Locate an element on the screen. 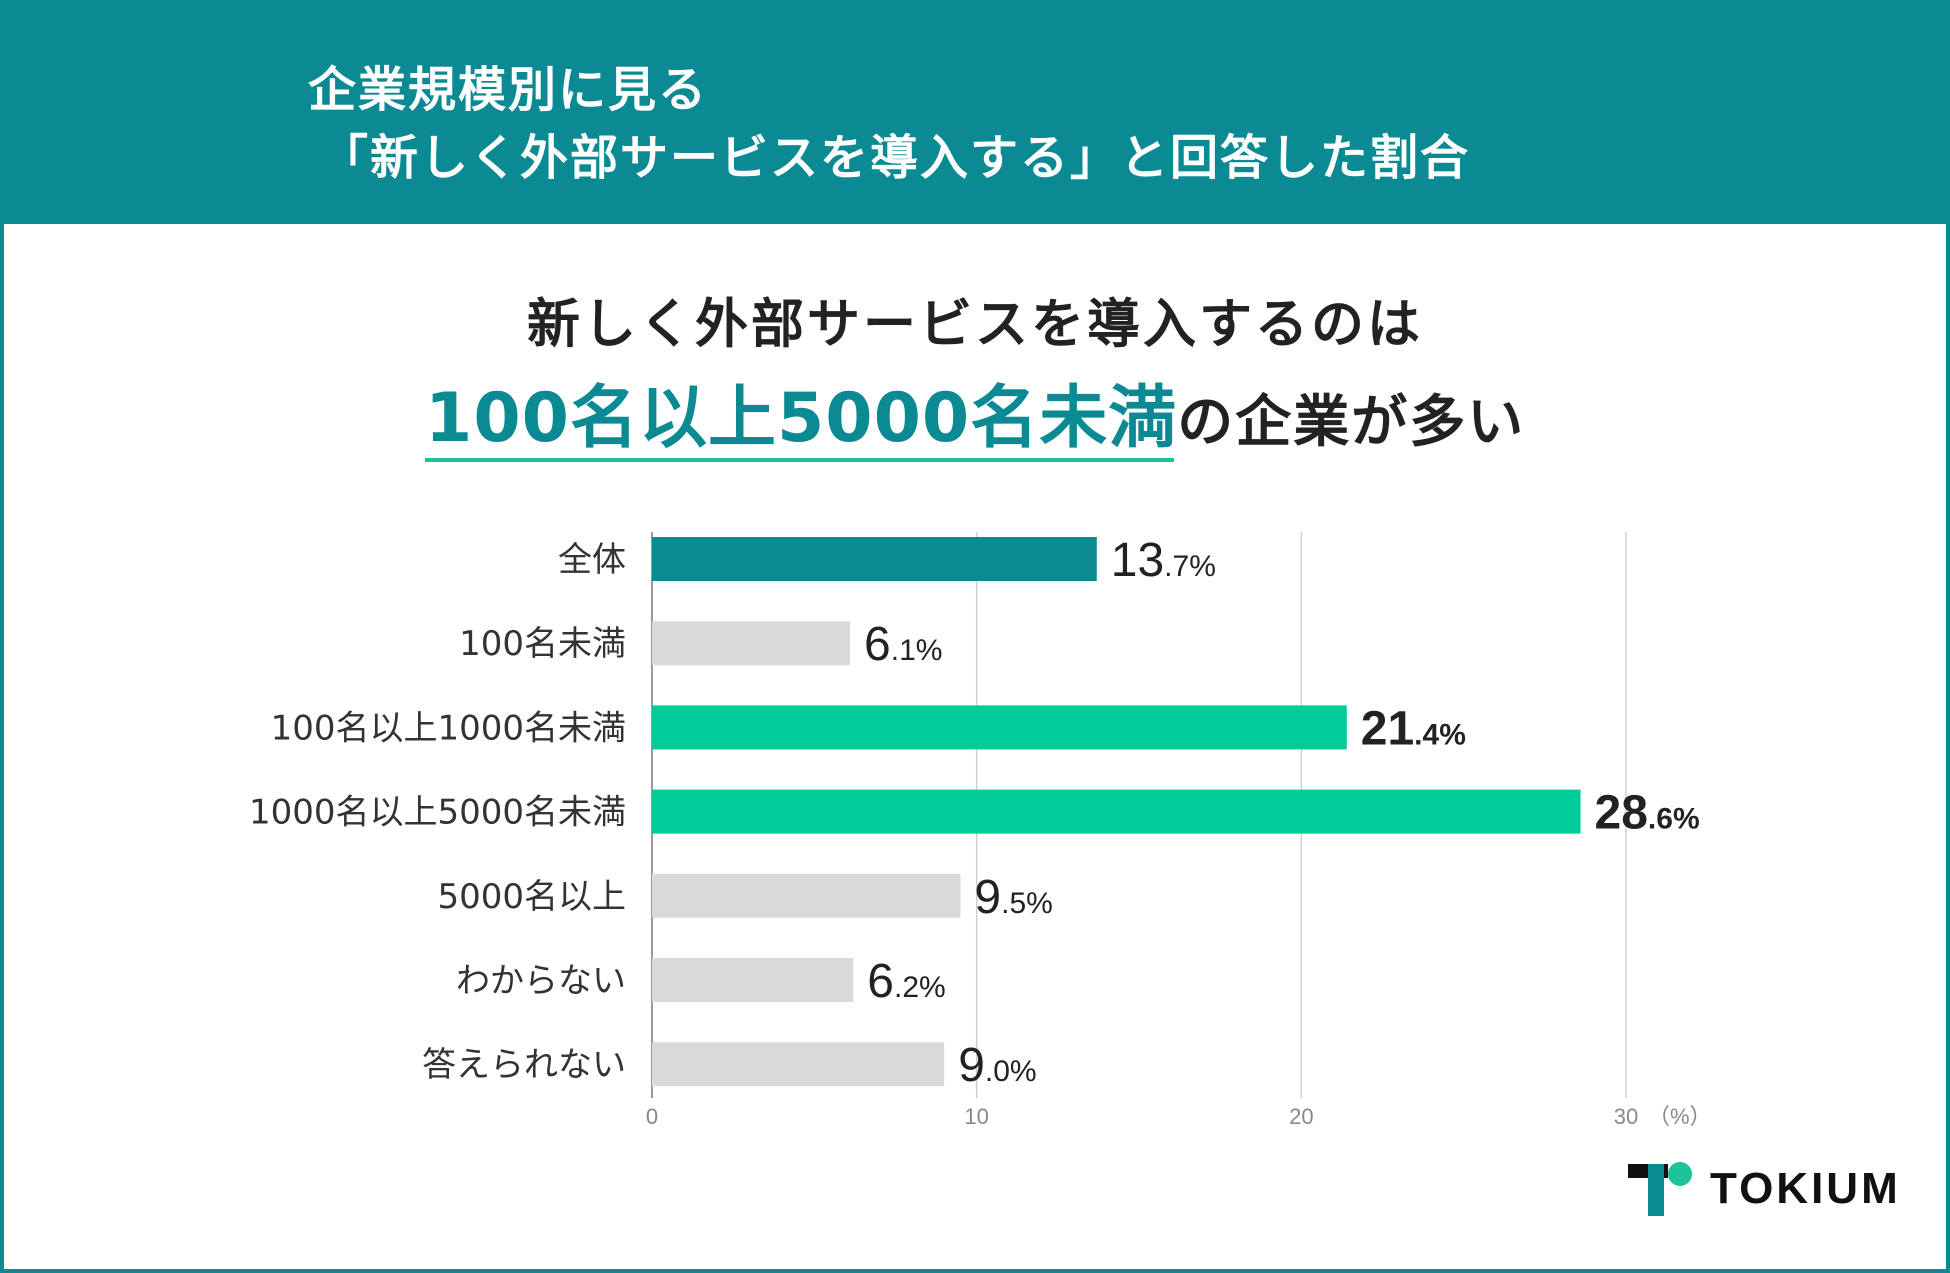 The height and width of the screenshot is (1273, 1950). value-label: 6.1% is located at coordinates (903, 644).